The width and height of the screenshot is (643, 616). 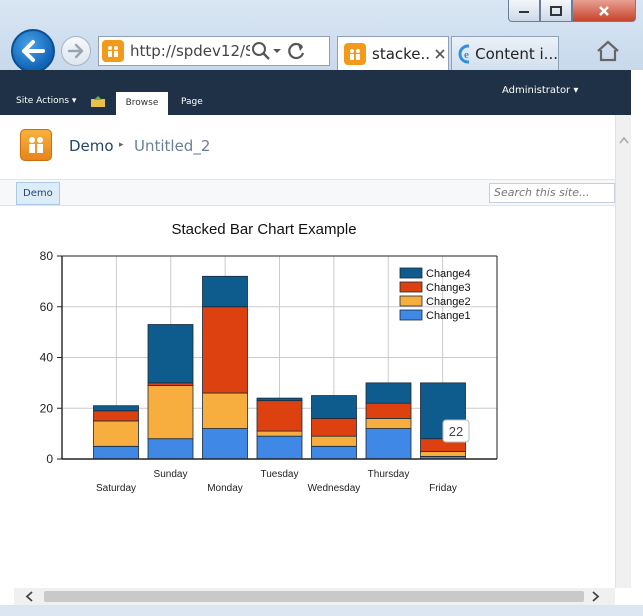 I want to click on y-tick-label: 40, so click(x=47, y=358).